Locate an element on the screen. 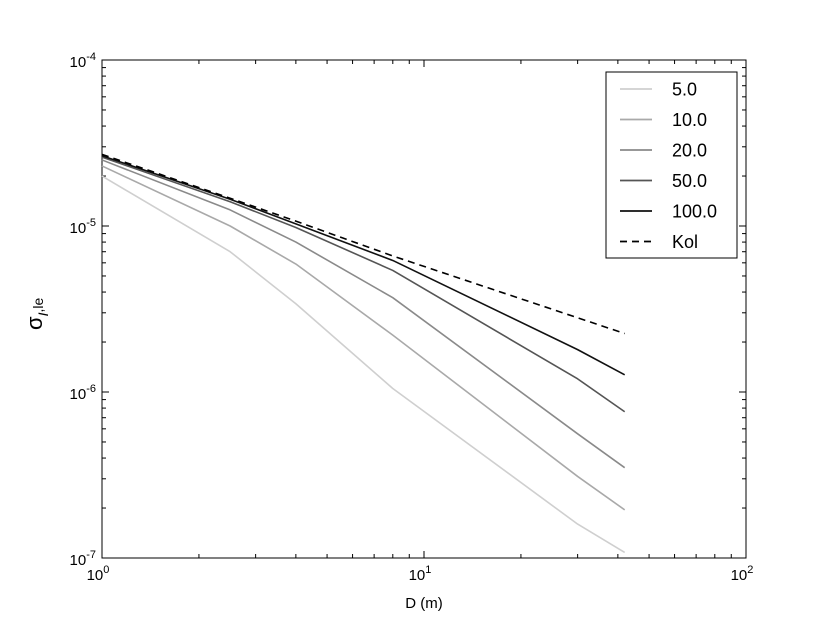 The height and width of the screenshot is (623, 830). legend-box is located at coordinates (671, 165).